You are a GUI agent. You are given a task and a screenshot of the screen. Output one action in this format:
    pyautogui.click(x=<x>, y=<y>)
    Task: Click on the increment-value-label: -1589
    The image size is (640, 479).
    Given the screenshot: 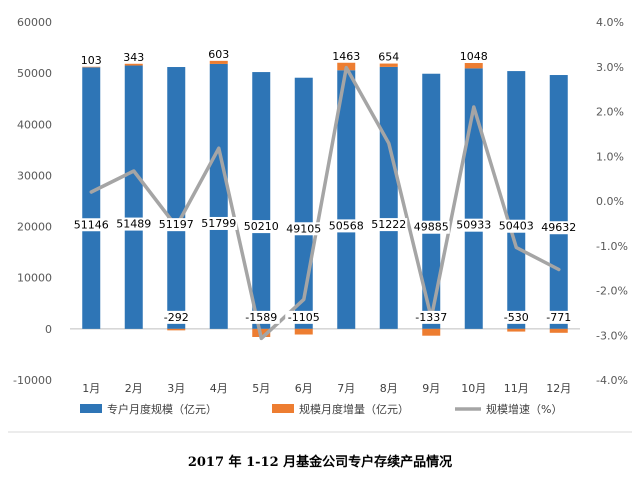 What is the action you would take?
    pyautogui.click(x=261, y=317)
    